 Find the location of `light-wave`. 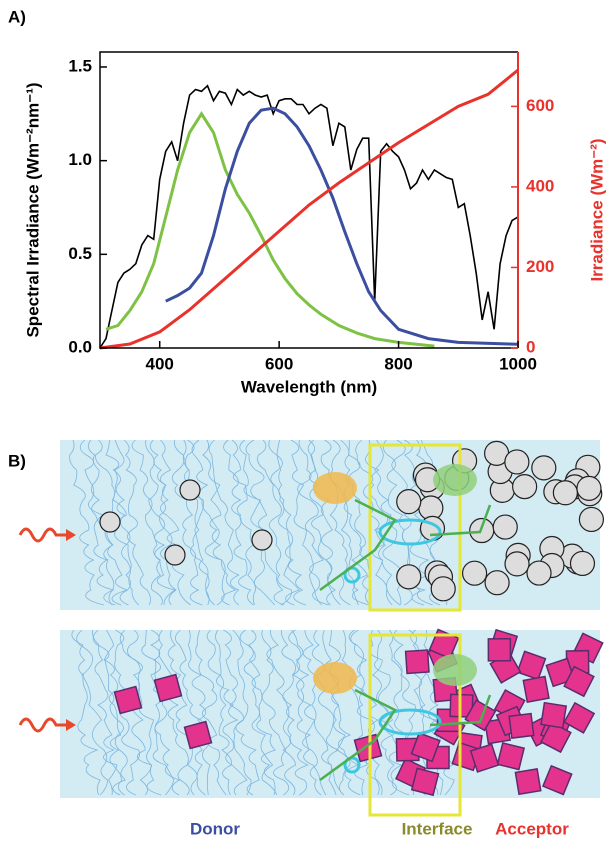

light-wave is located at coordinates (42, 725).